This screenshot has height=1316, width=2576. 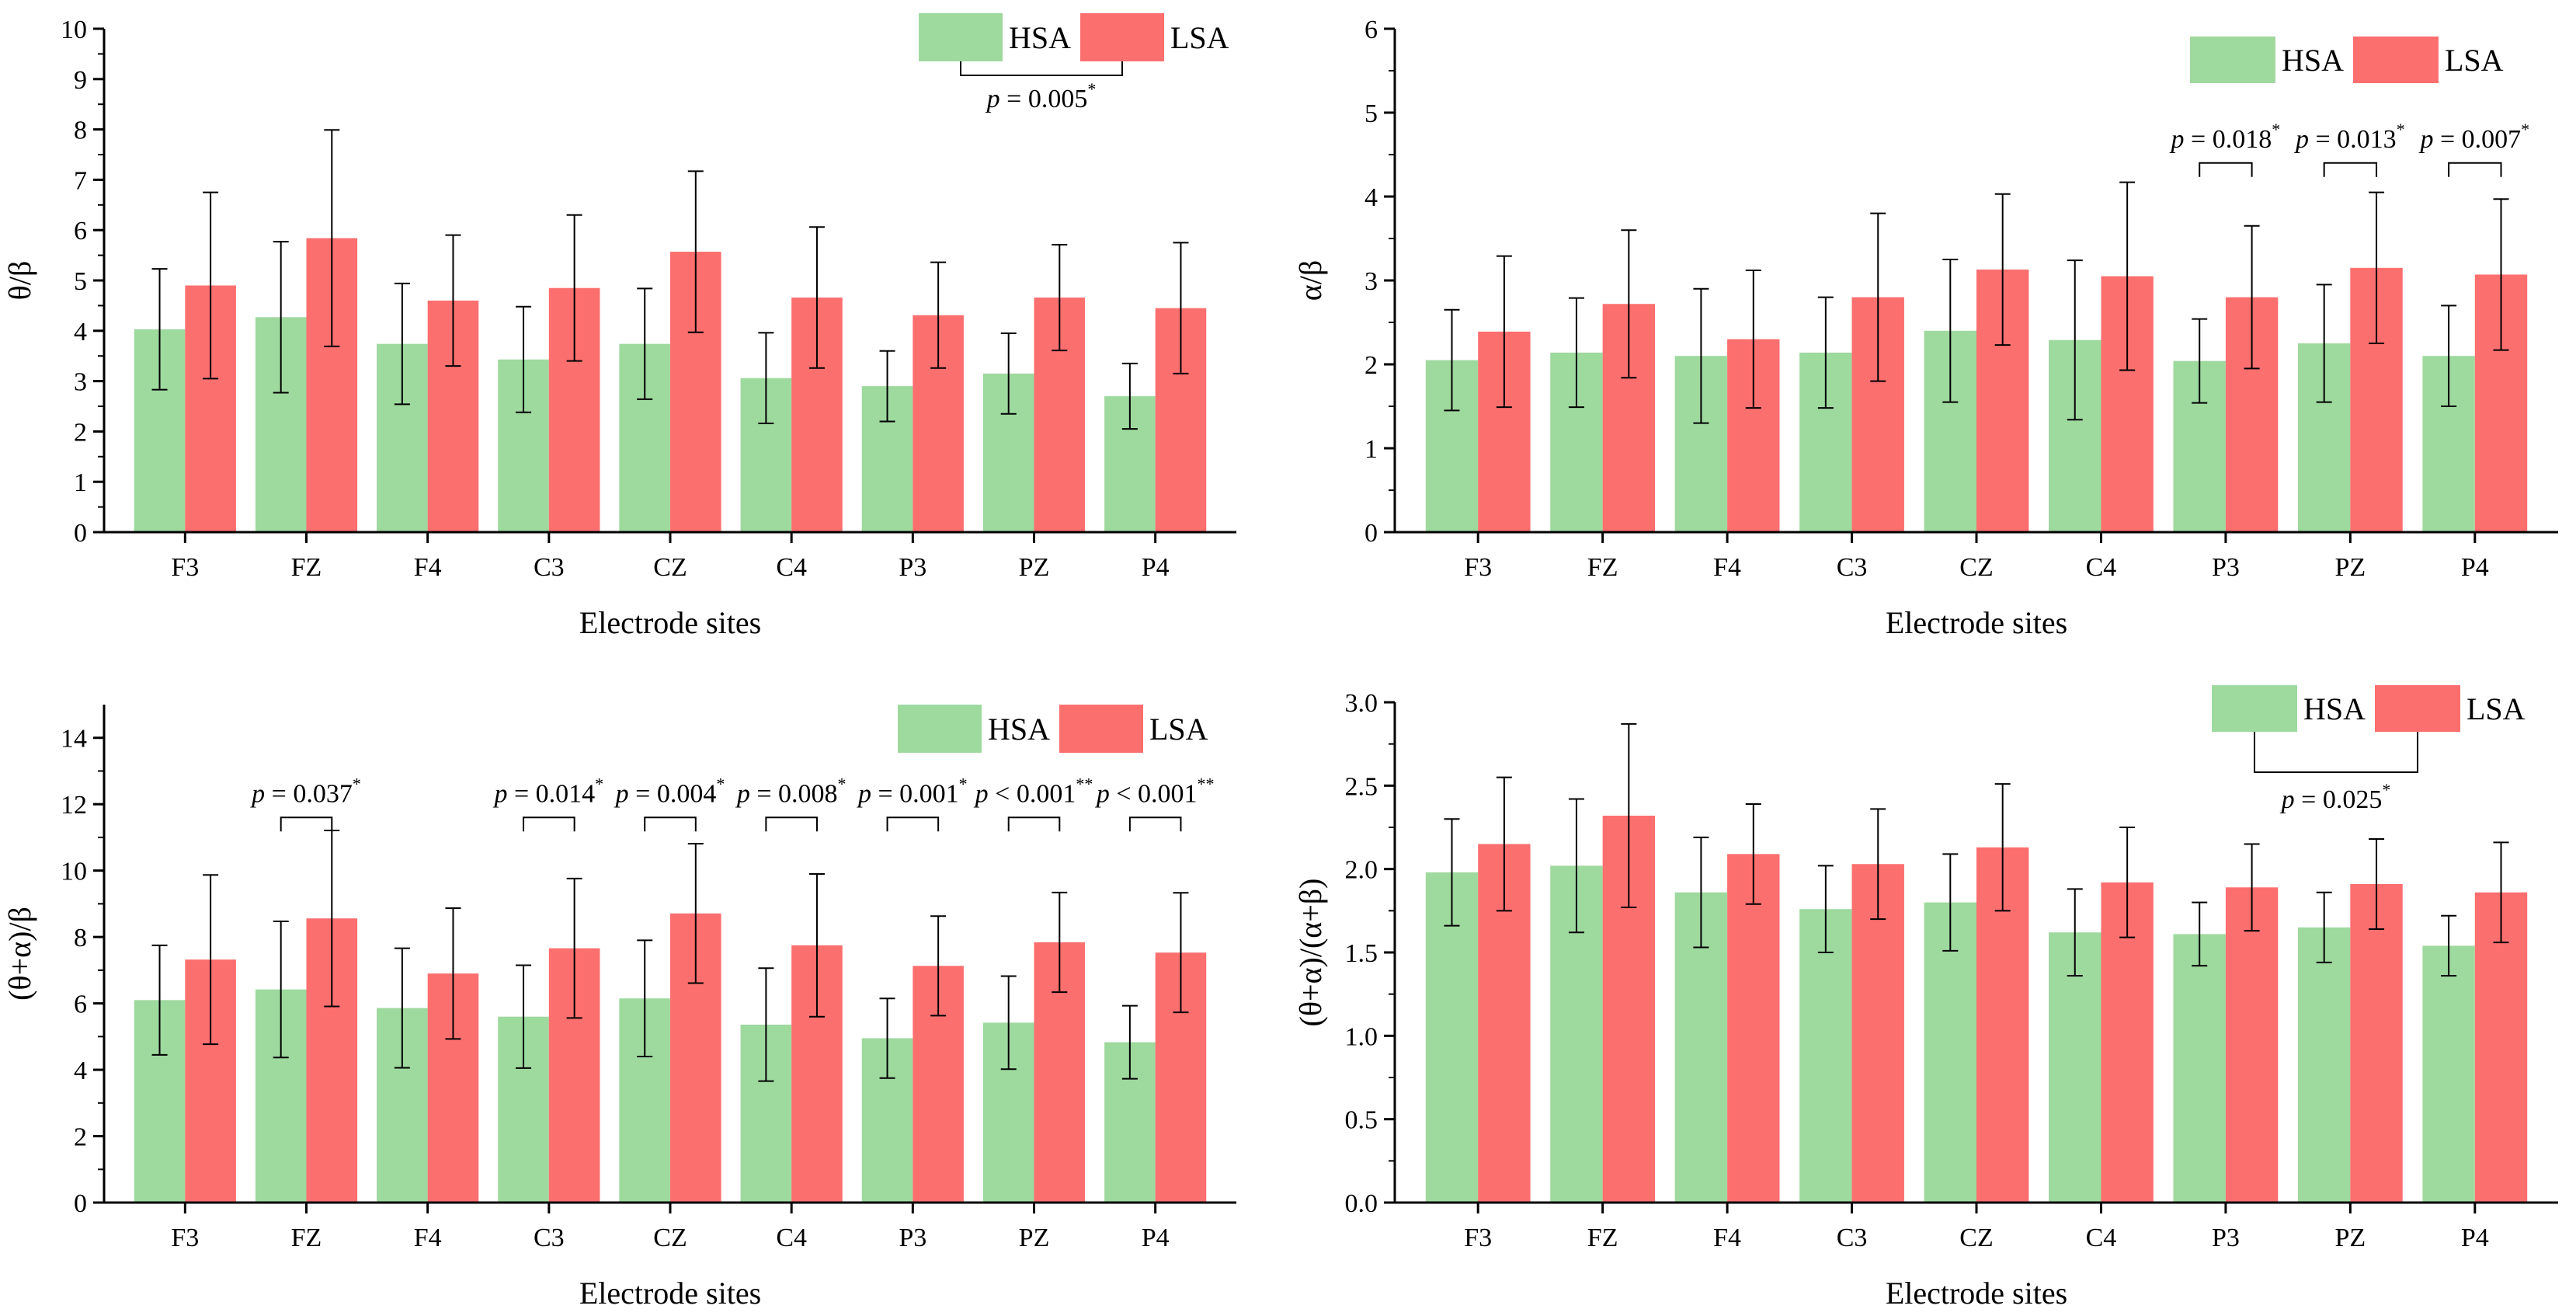 What do you see at coordinates (305, 791) in the screenshot?
I see `significance-label: p = 0.037*` at bounding box center [305, 791].